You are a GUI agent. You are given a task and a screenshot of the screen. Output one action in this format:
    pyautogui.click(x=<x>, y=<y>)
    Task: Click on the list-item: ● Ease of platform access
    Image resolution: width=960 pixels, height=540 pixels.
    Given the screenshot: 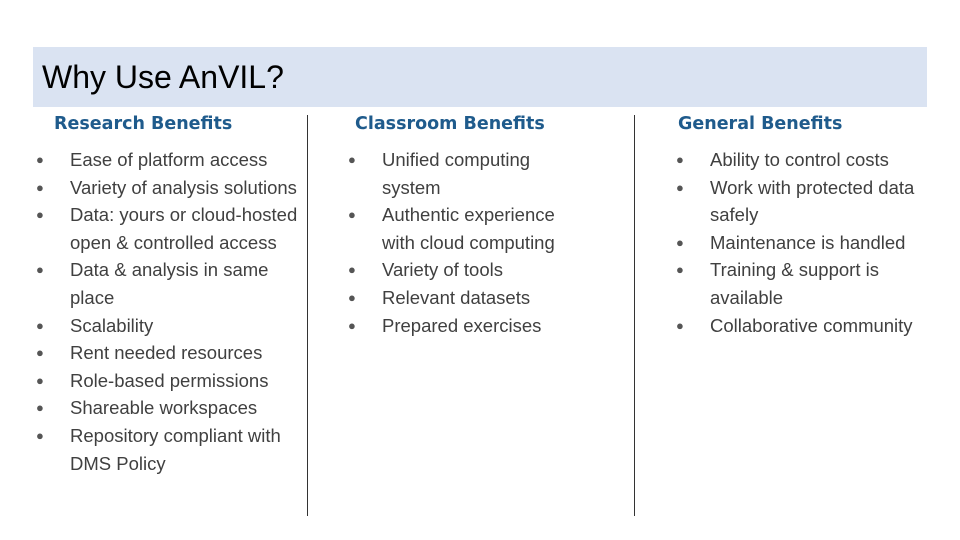 What is the action you would take?
    pyautogui.click(x=168, y=160)
    